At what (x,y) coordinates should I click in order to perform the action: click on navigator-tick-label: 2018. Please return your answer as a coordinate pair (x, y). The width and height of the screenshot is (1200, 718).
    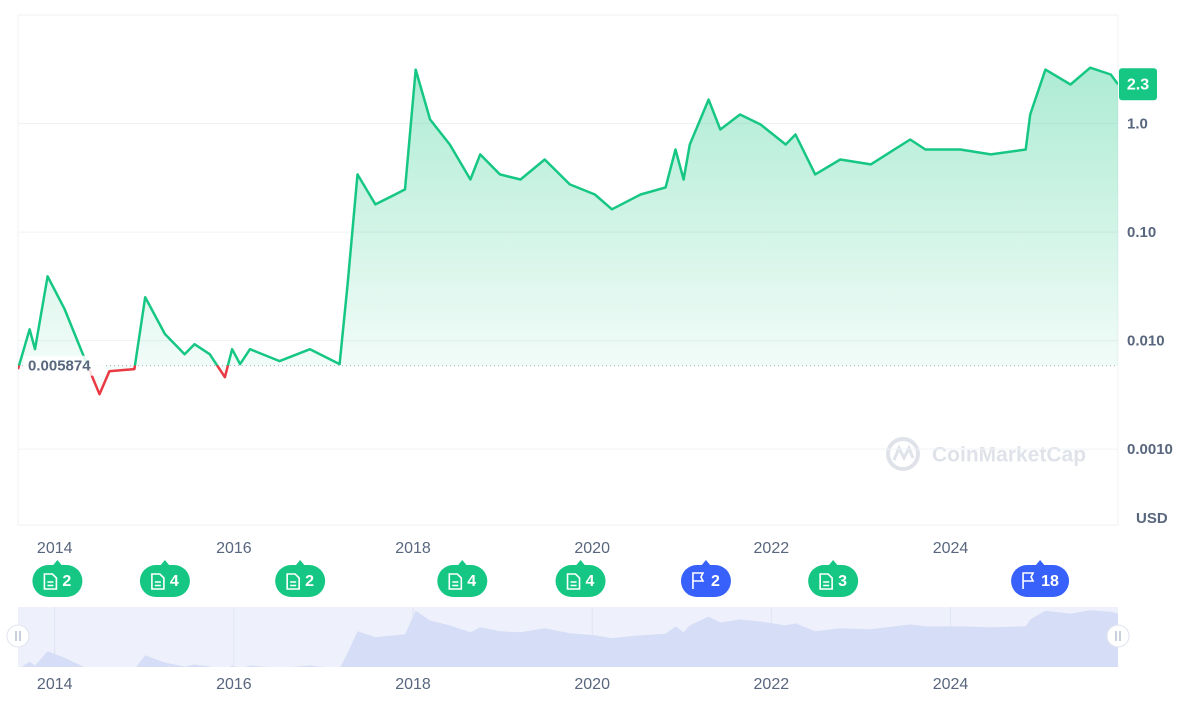
    Looking at the image, I should click on (413, 684).